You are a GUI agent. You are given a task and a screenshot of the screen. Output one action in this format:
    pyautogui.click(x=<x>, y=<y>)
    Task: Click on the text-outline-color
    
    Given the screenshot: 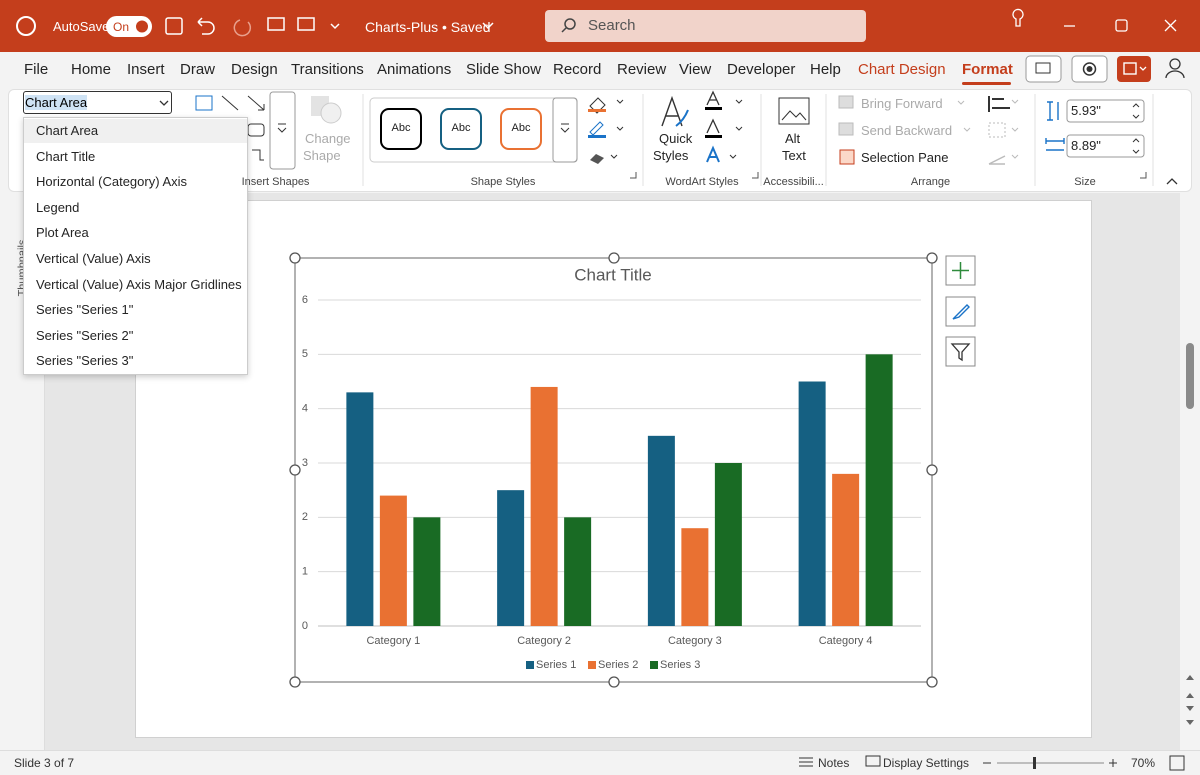 What is the action you would take?
    pyautogui.click(x=713, y=136)
    